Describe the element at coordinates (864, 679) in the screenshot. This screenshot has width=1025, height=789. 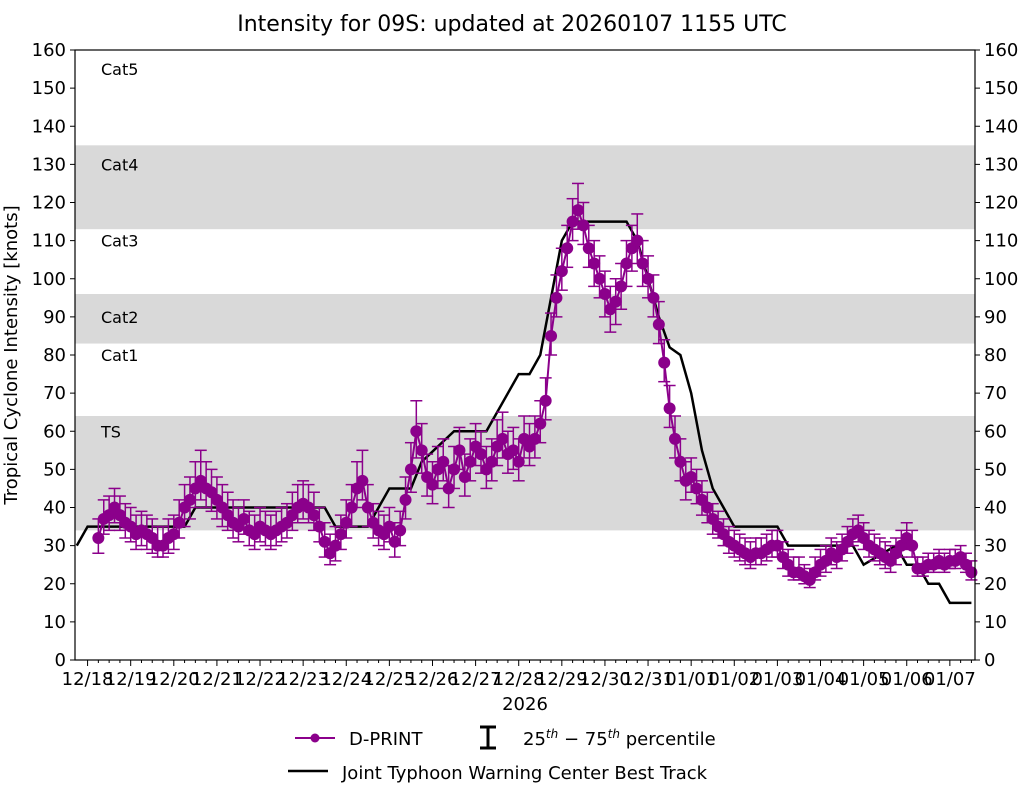
I see `x-tick-label: 01/05` at that location.